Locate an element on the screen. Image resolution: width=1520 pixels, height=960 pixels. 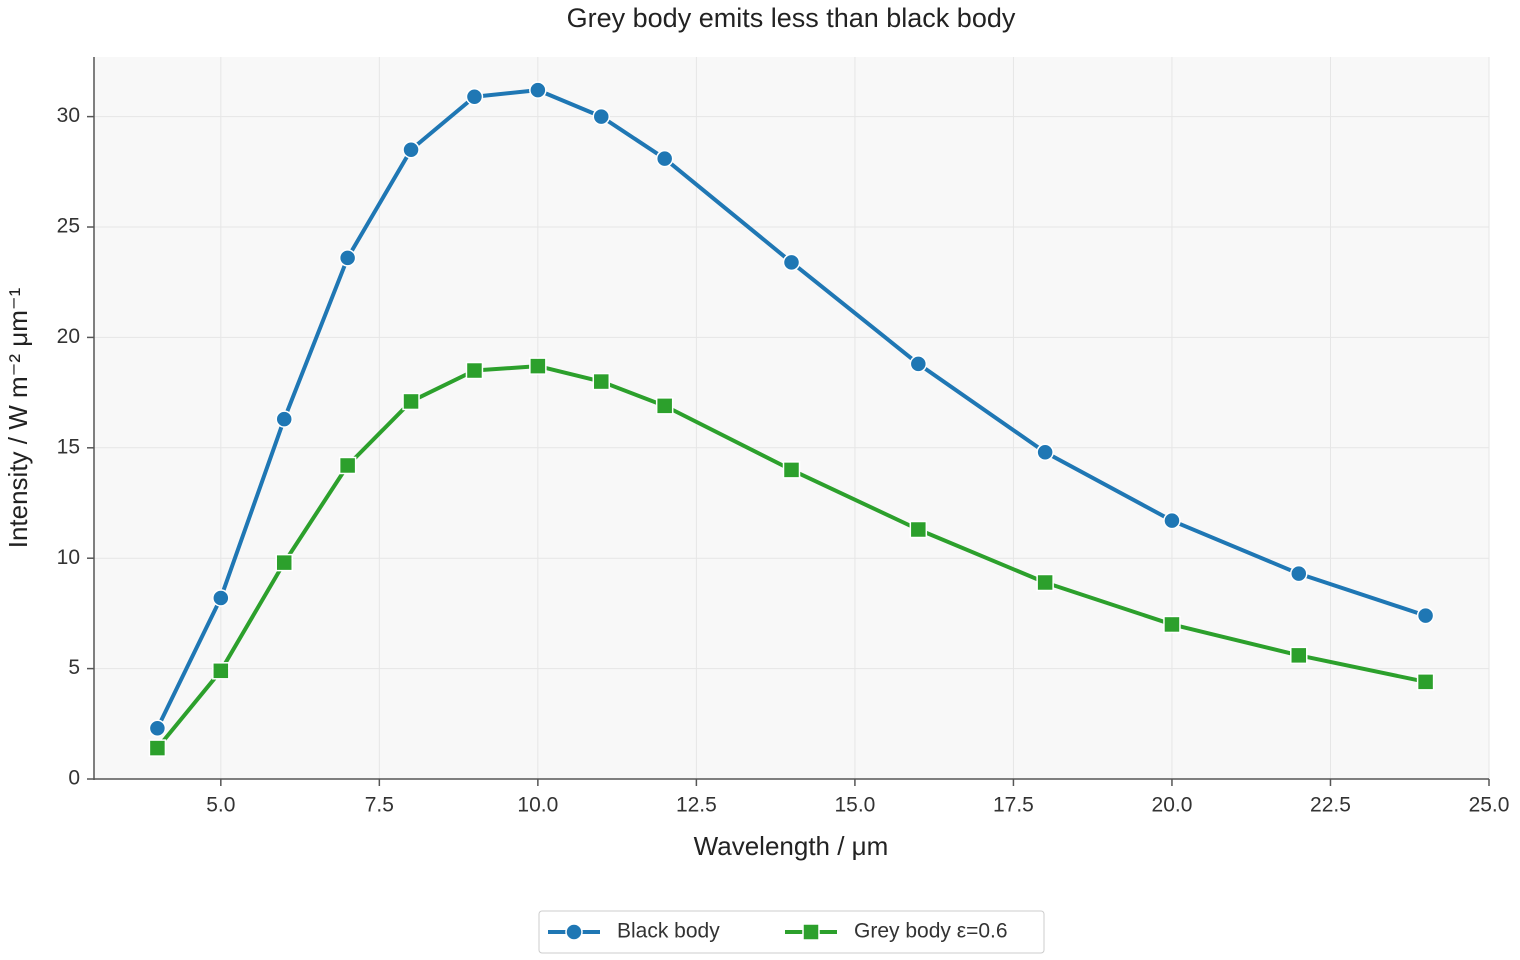
legend-label: Black body is located at coordinates (668, 931).